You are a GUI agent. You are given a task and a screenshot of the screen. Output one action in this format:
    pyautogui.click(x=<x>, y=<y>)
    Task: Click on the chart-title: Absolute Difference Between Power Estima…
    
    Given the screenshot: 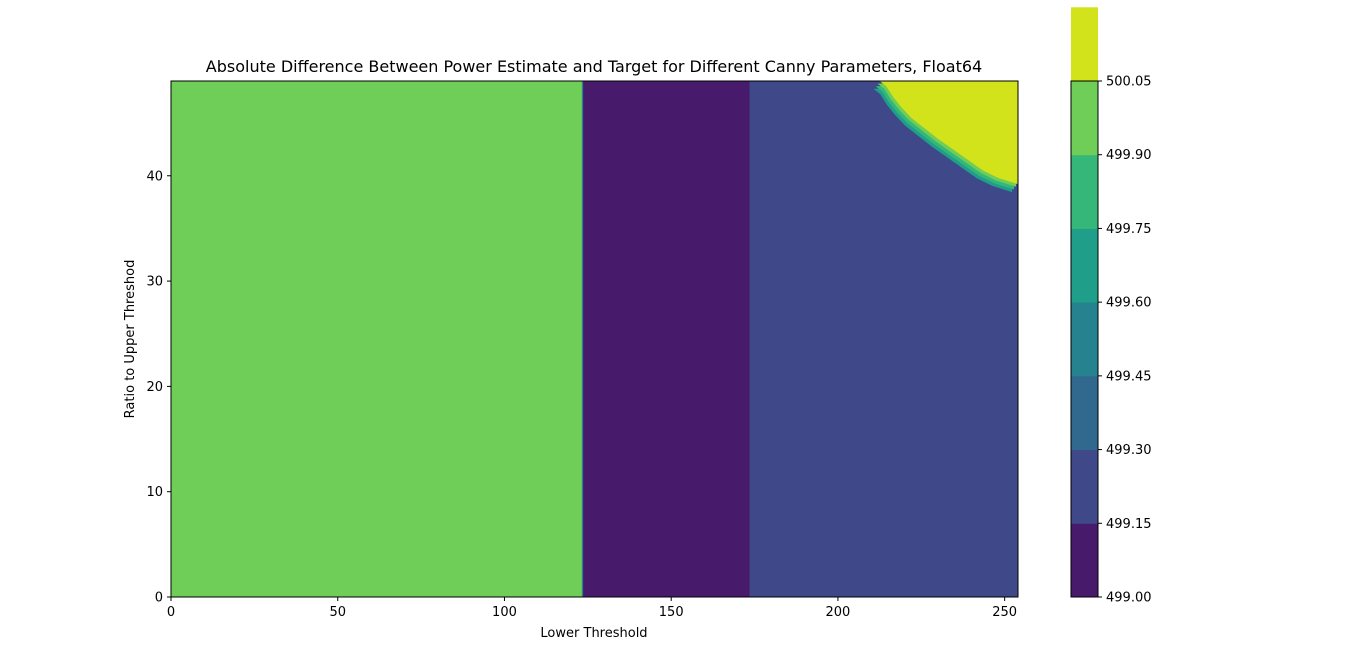 What is the action you would take?
    pyautogui.click(x=594, y=66)
    